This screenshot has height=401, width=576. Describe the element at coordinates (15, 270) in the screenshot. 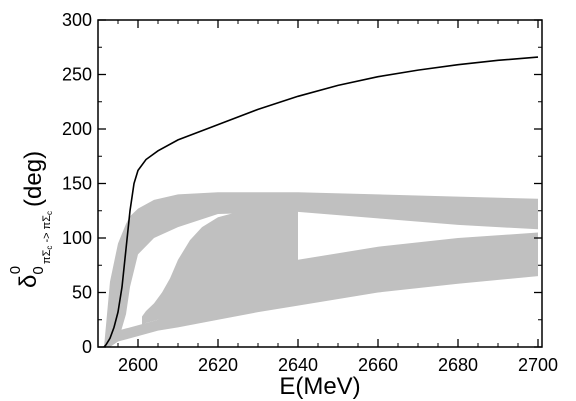

I see `y-title-superscript: 0` at that location.